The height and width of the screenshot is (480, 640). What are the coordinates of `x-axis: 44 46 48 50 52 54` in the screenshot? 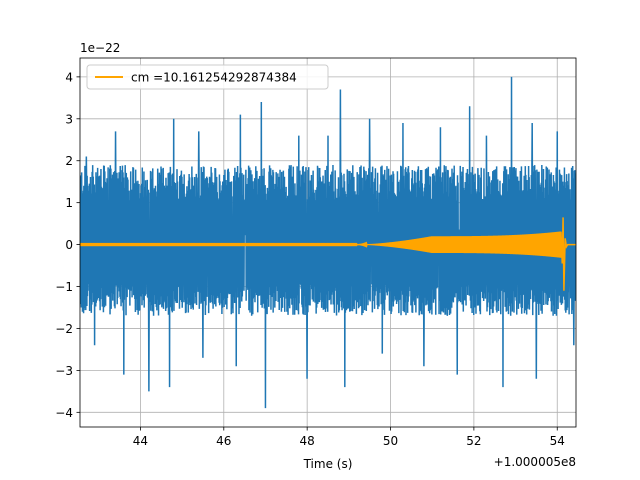 It's located at (349, 437).